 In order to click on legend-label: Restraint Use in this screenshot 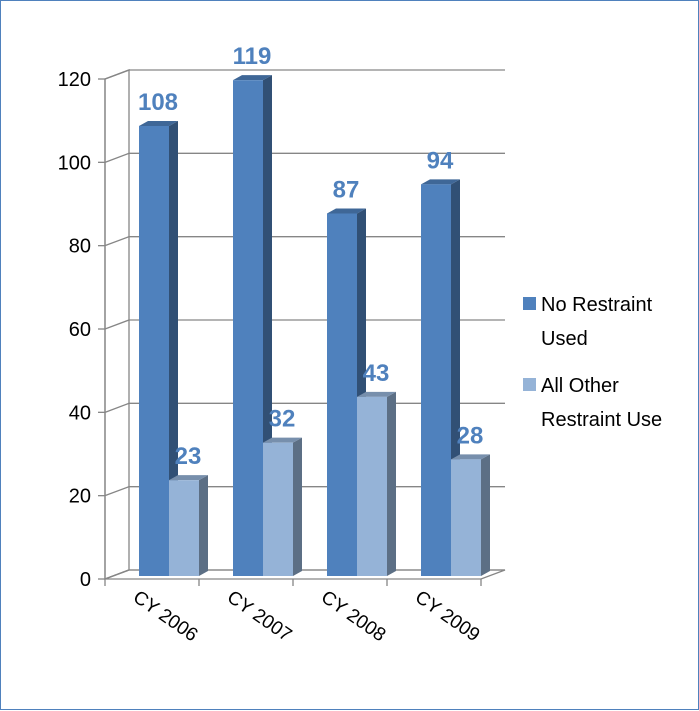, I will do `click(601, 420)`.